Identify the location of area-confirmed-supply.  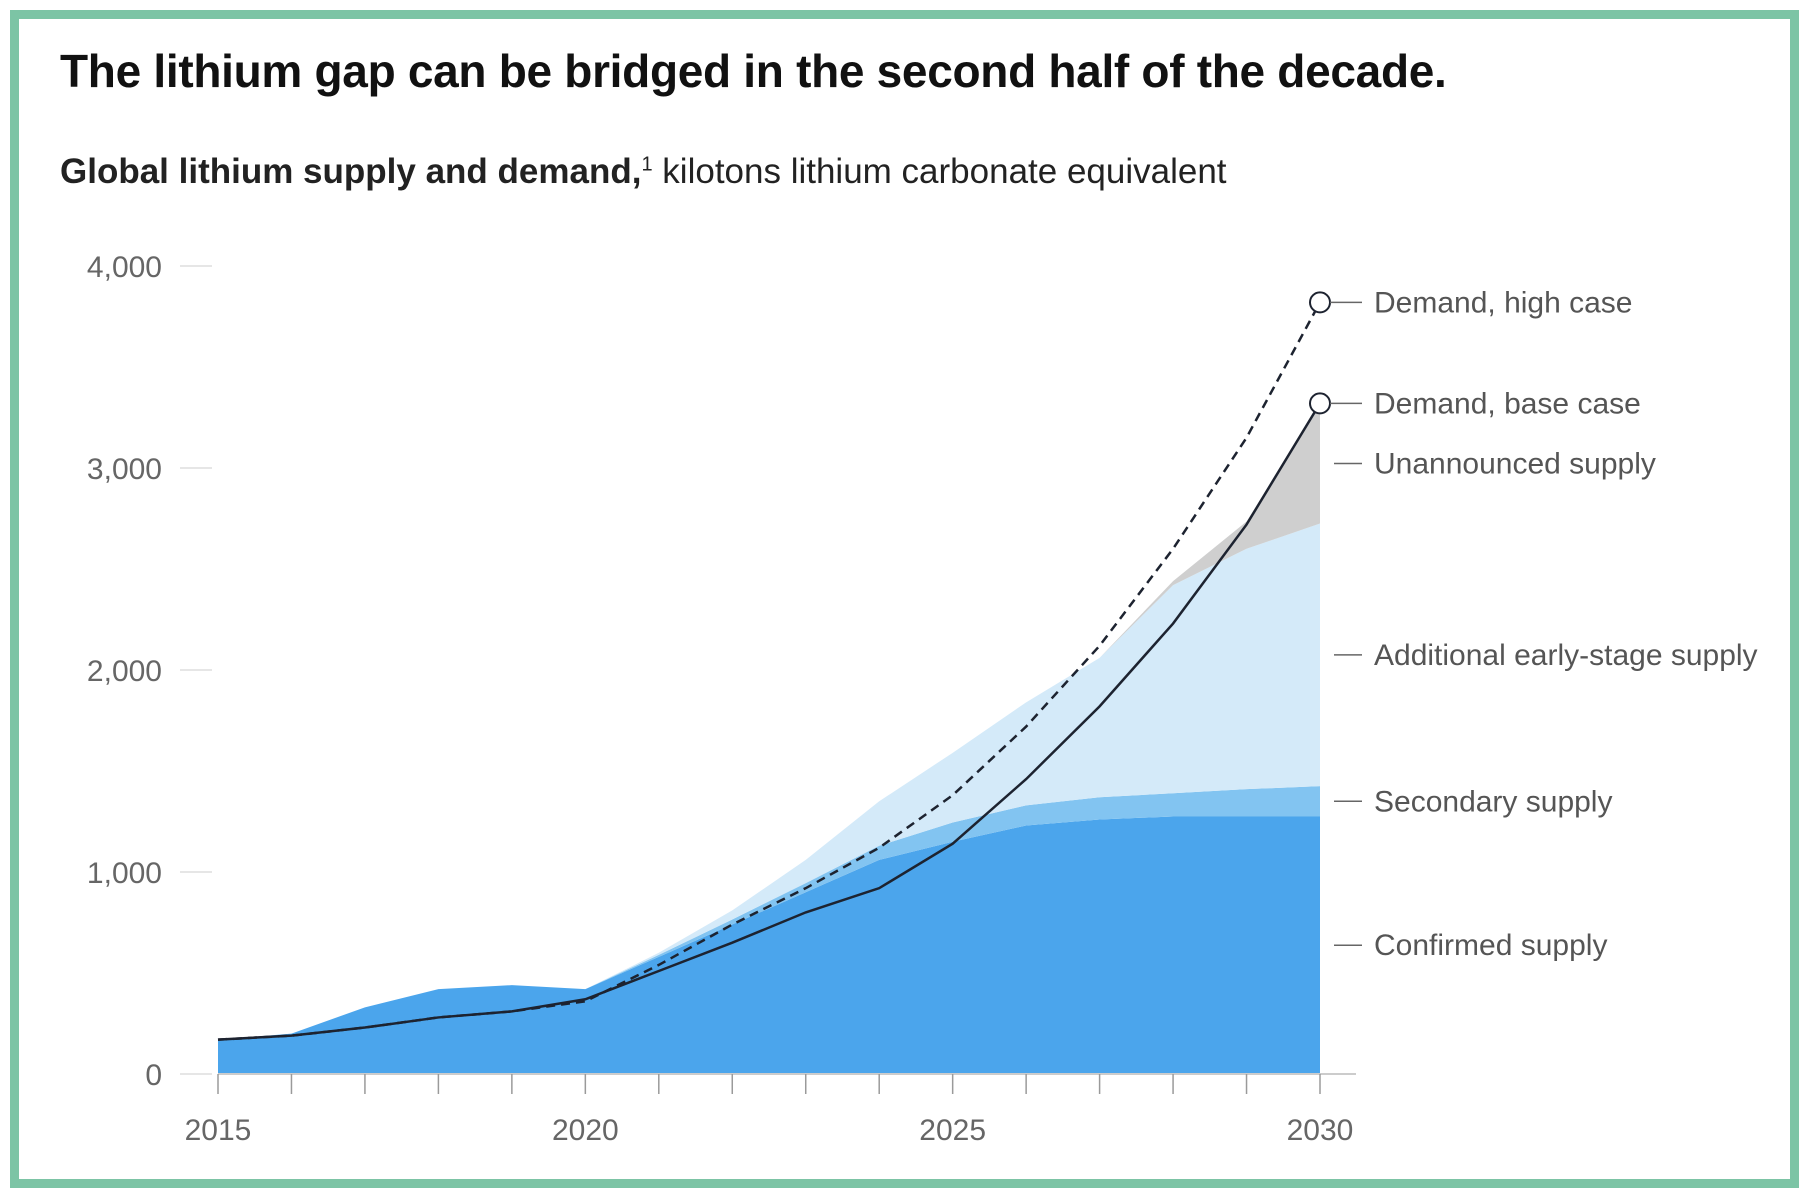
(769, 945).